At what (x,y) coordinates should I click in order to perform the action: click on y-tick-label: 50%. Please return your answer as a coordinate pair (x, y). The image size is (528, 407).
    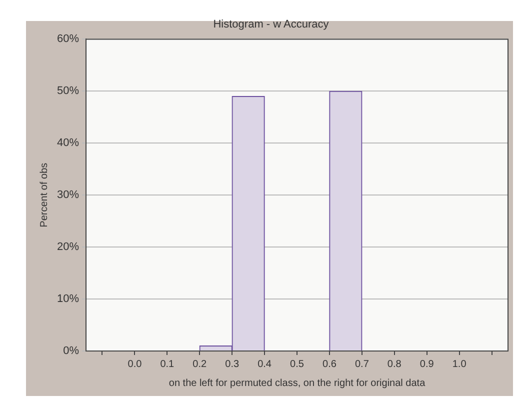
    Looking at the image, I should click on (68, 91).